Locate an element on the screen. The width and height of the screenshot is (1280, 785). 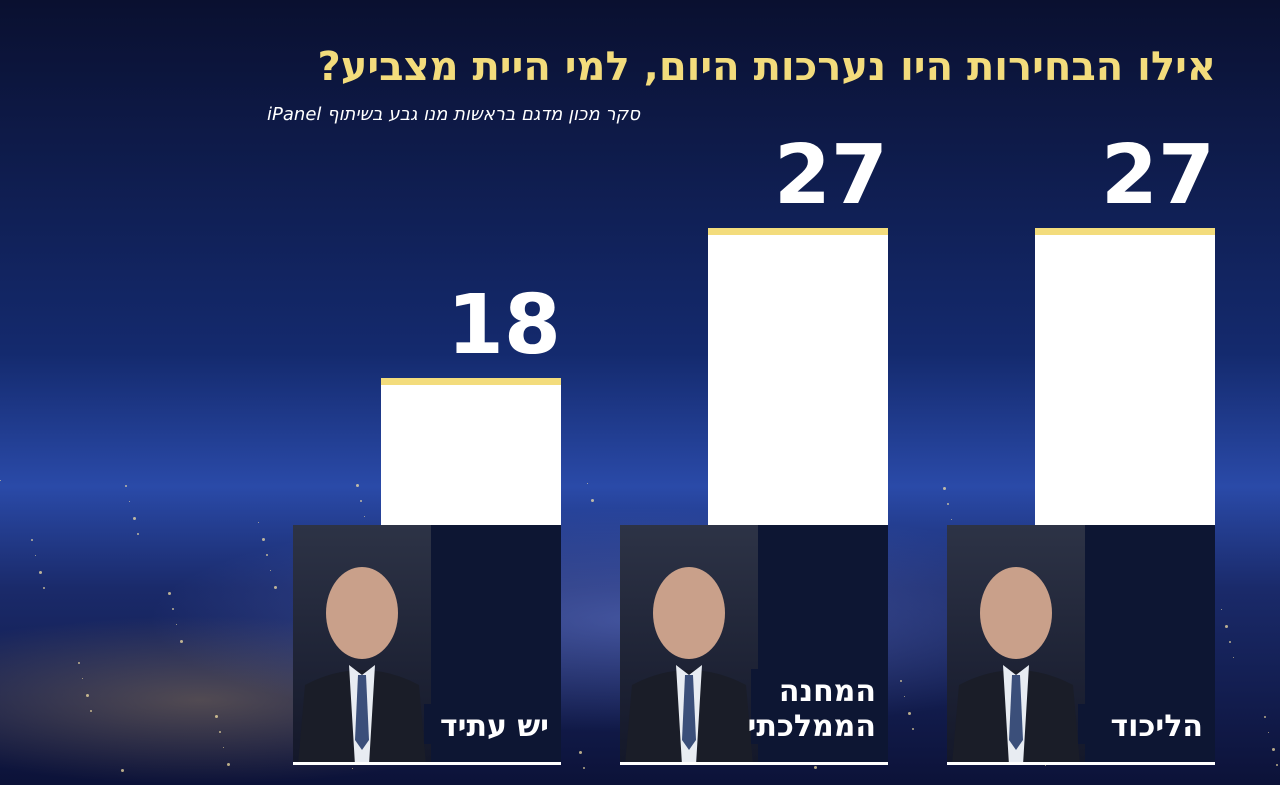
candidate-card: המחנה הממלכתי is located at coordinates (754, 645).